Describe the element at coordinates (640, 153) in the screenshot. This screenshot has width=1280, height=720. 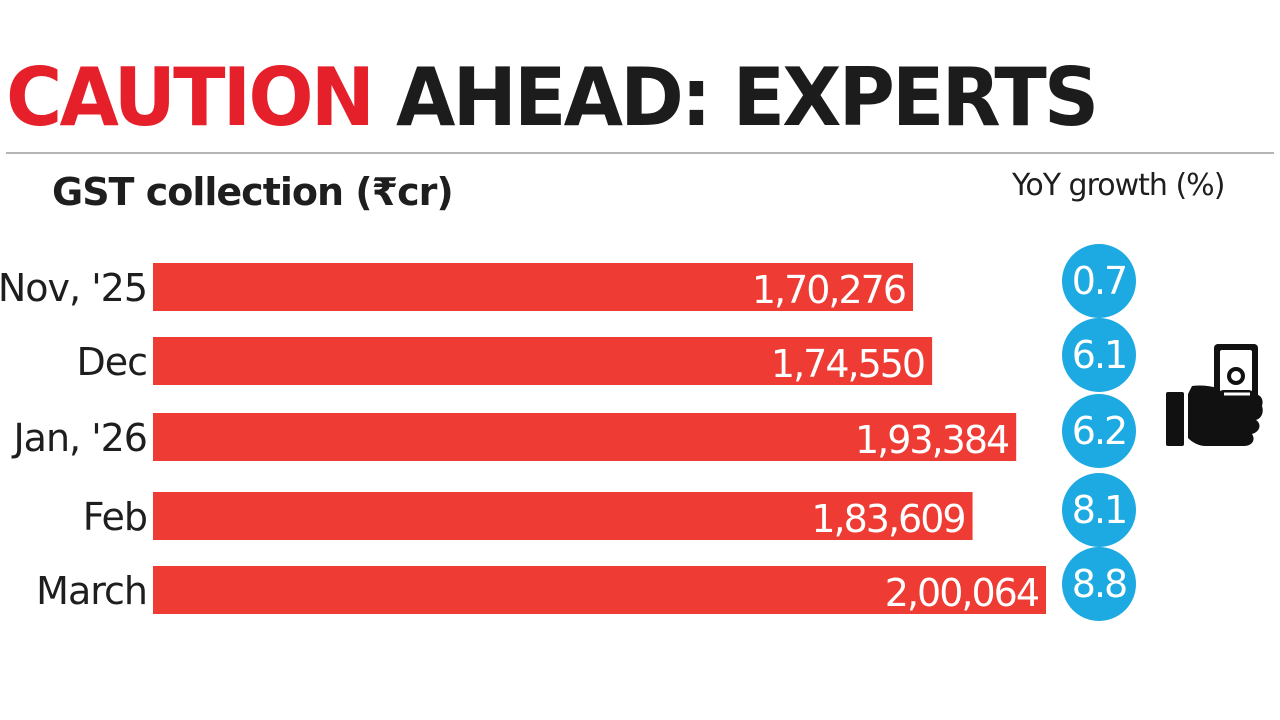
I see `headline-divider` at that location.